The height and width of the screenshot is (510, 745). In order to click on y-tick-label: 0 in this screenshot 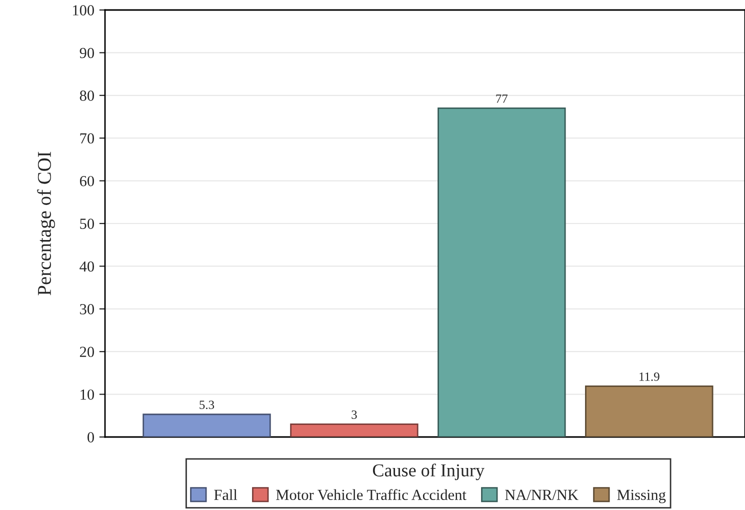, I will do `click(91, 437)`.